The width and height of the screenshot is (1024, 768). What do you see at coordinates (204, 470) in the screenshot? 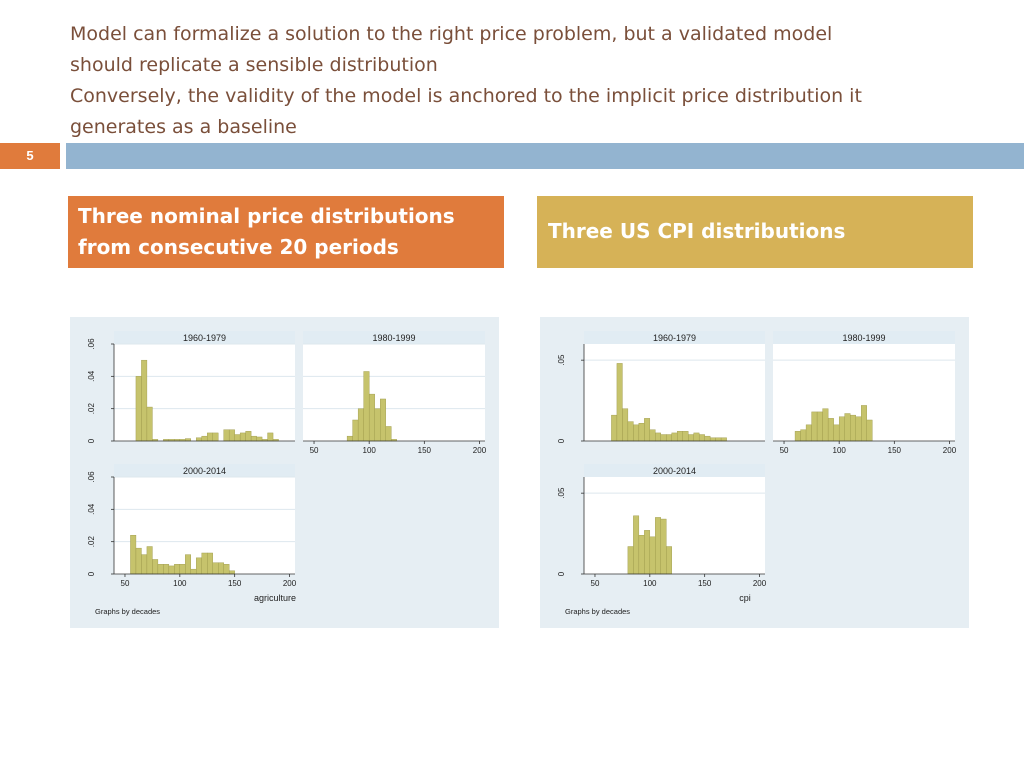
I see `agri-panel-header` at bounding box center [204, 470].